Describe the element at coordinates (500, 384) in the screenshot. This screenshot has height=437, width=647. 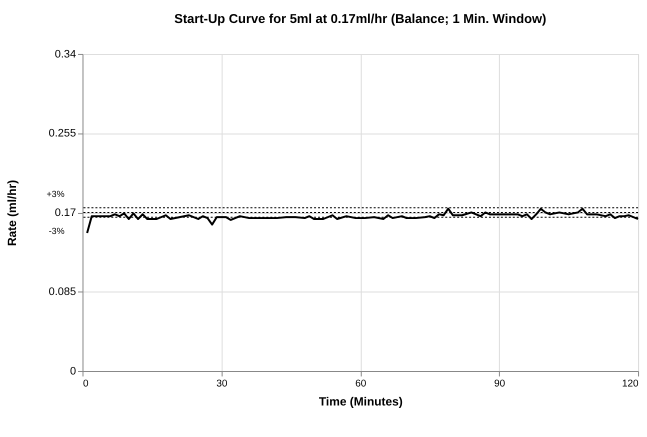
I see `x-tick-label: 90` at that location.